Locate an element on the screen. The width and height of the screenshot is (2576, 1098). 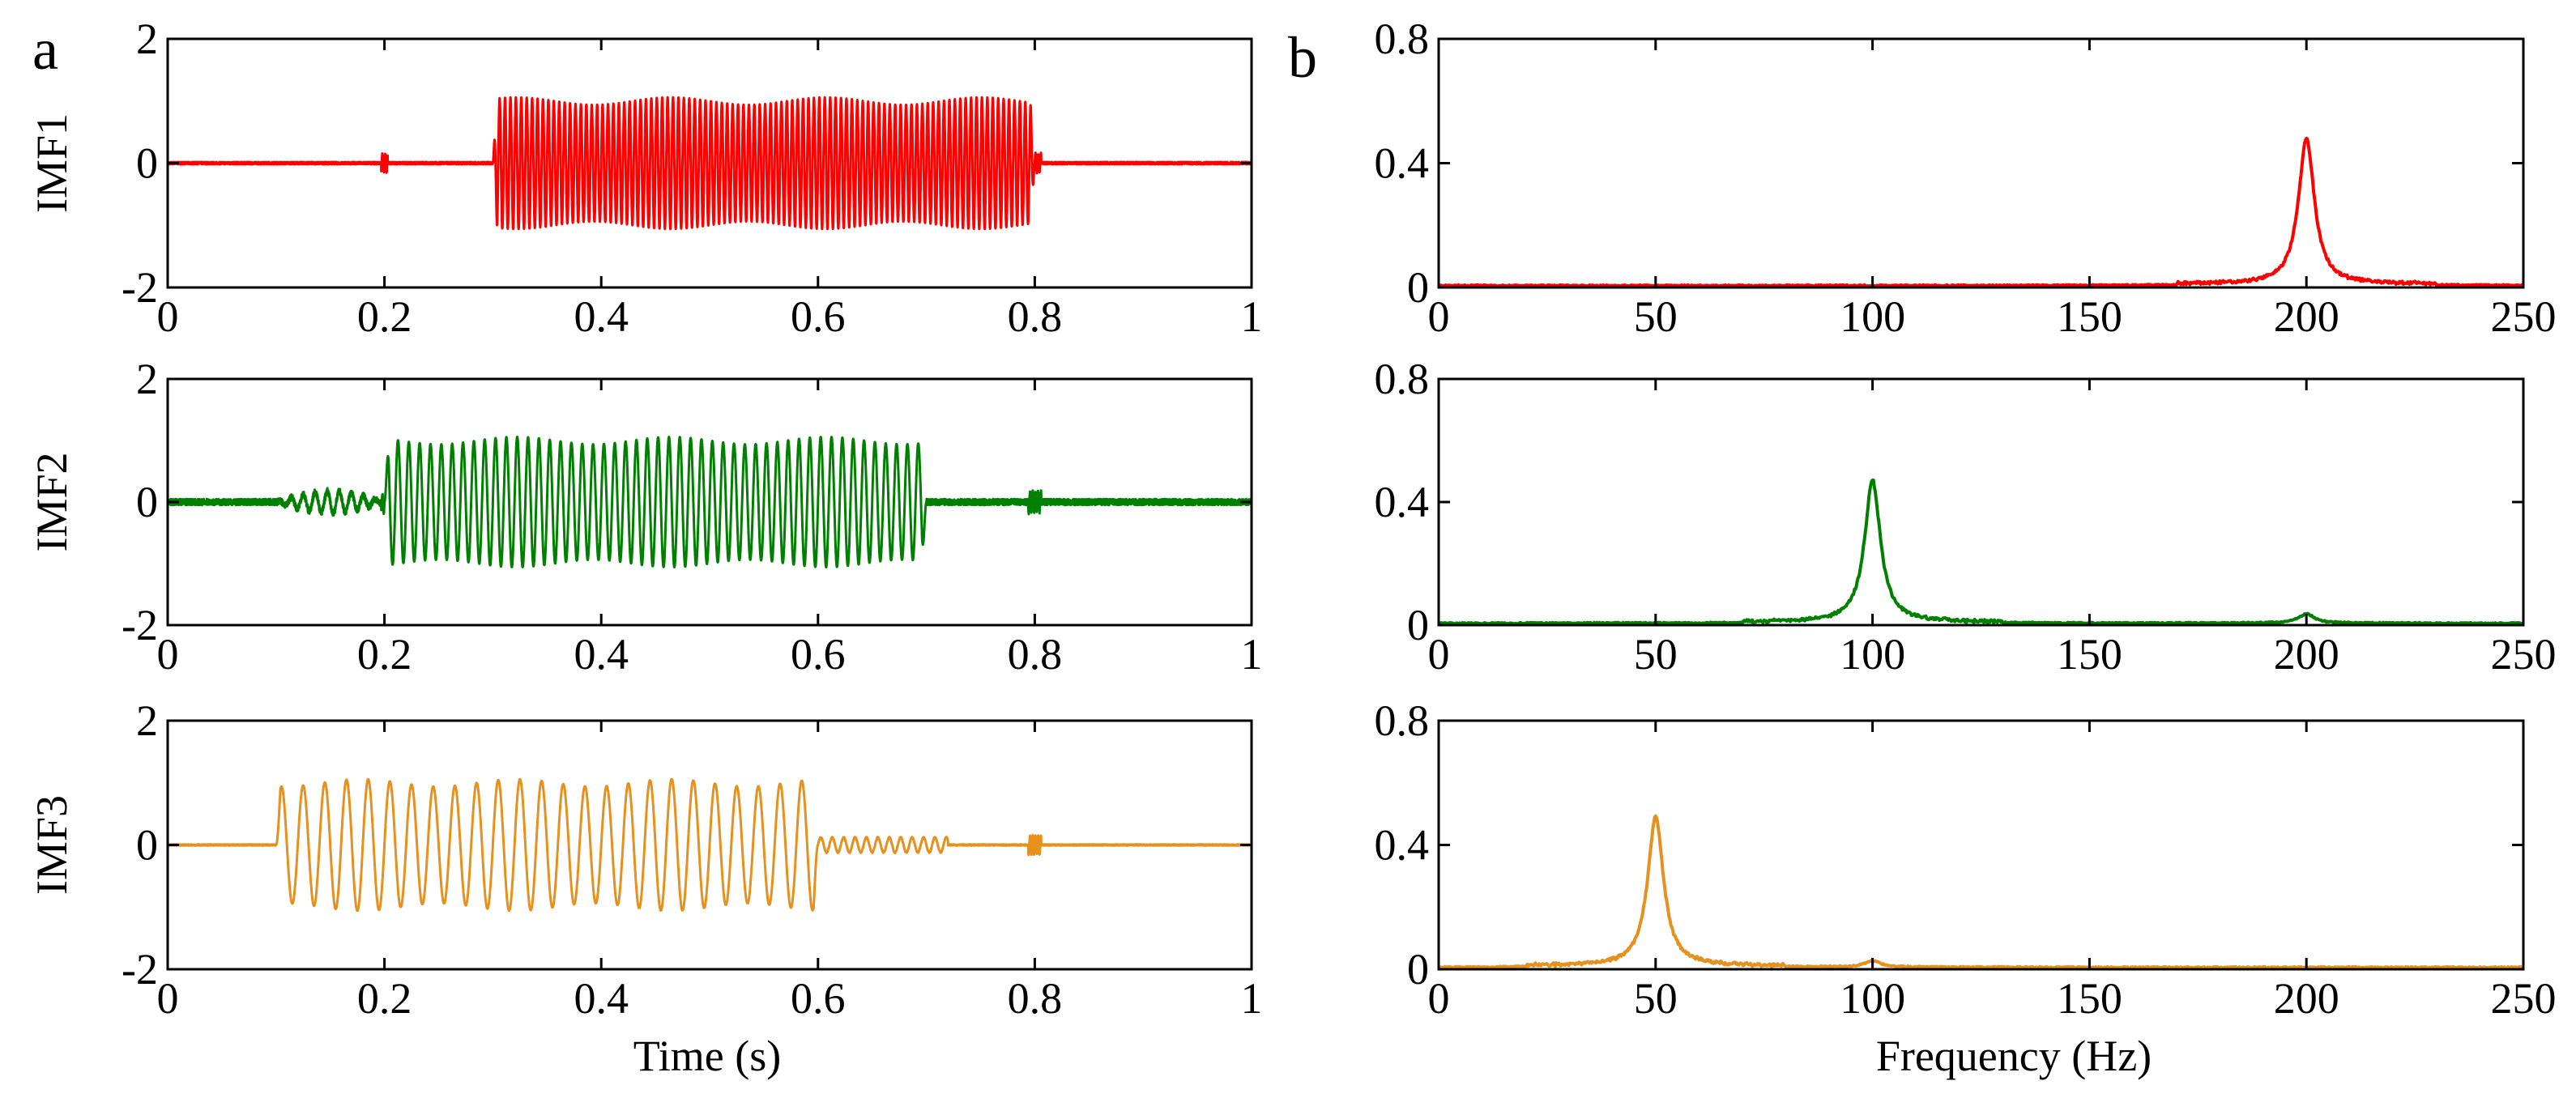
series-line-imf3-time is located at coordinates (710, 845).